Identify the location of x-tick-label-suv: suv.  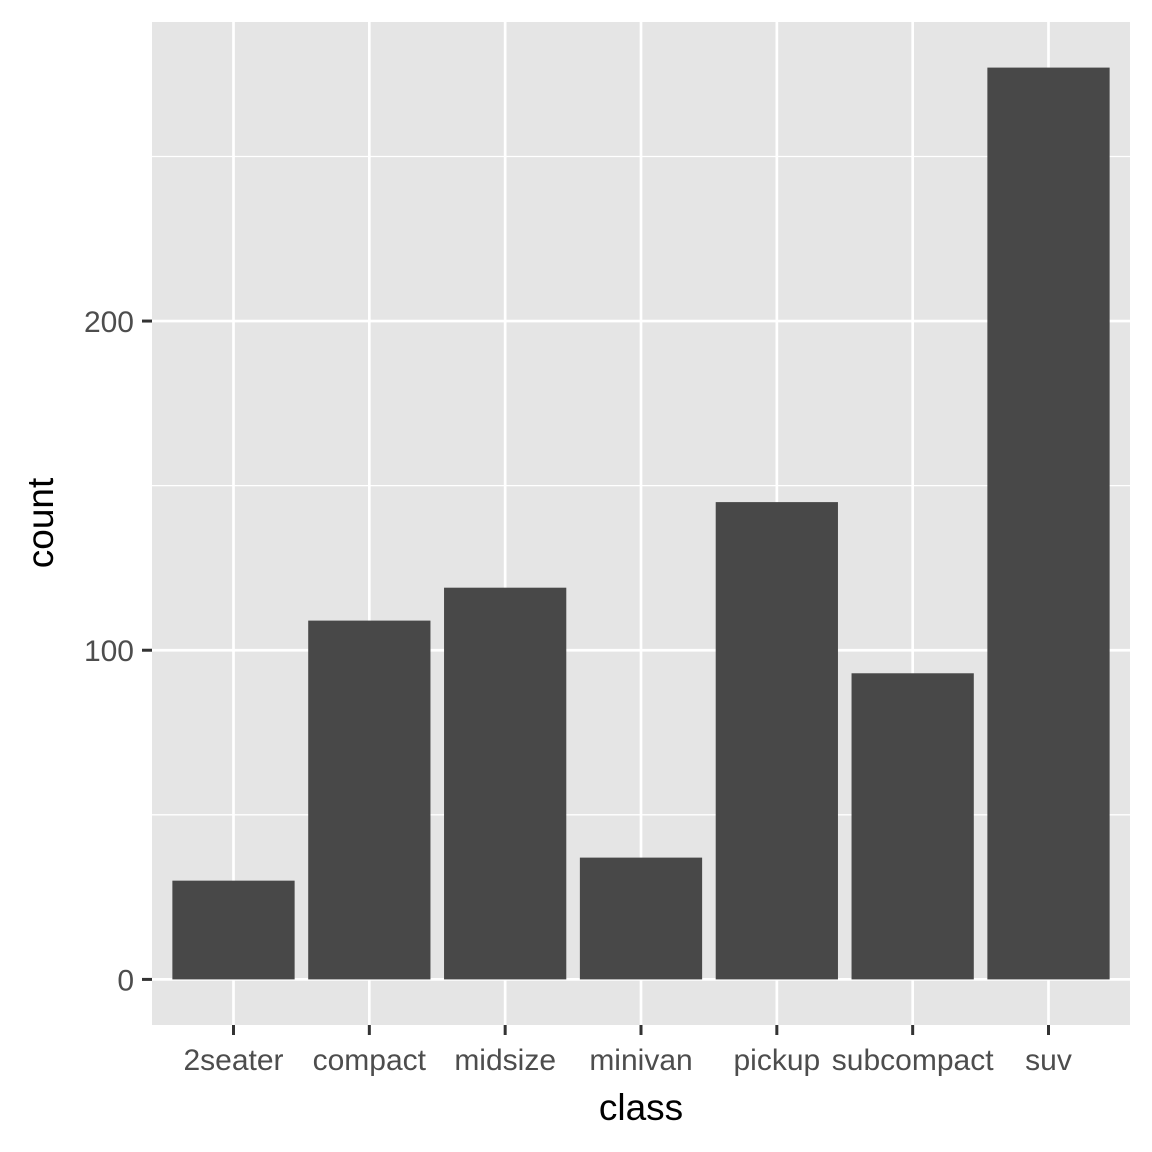
(1048, 1060).